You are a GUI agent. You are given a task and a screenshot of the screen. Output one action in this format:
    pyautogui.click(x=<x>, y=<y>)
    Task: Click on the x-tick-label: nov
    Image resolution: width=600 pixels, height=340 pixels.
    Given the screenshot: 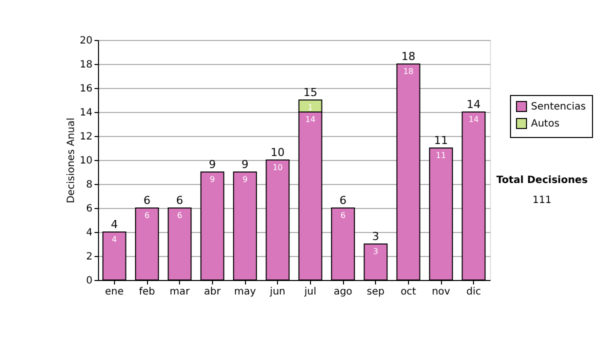 What is the action you would take?
    pyautogui.click(x=441, y=292)
    